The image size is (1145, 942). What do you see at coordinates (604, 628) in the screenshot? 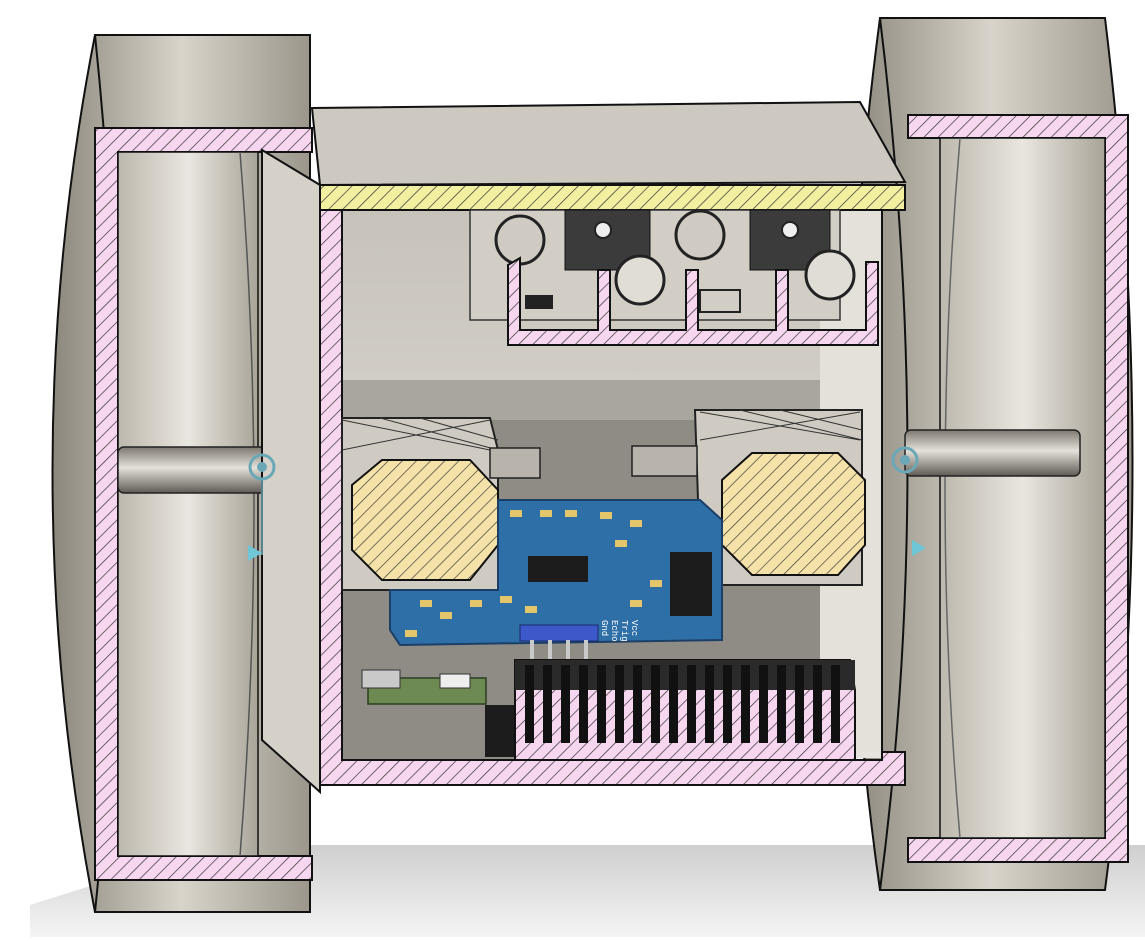
I see `pcb-pin-label: Gnd` at bounding box center [604, 628].